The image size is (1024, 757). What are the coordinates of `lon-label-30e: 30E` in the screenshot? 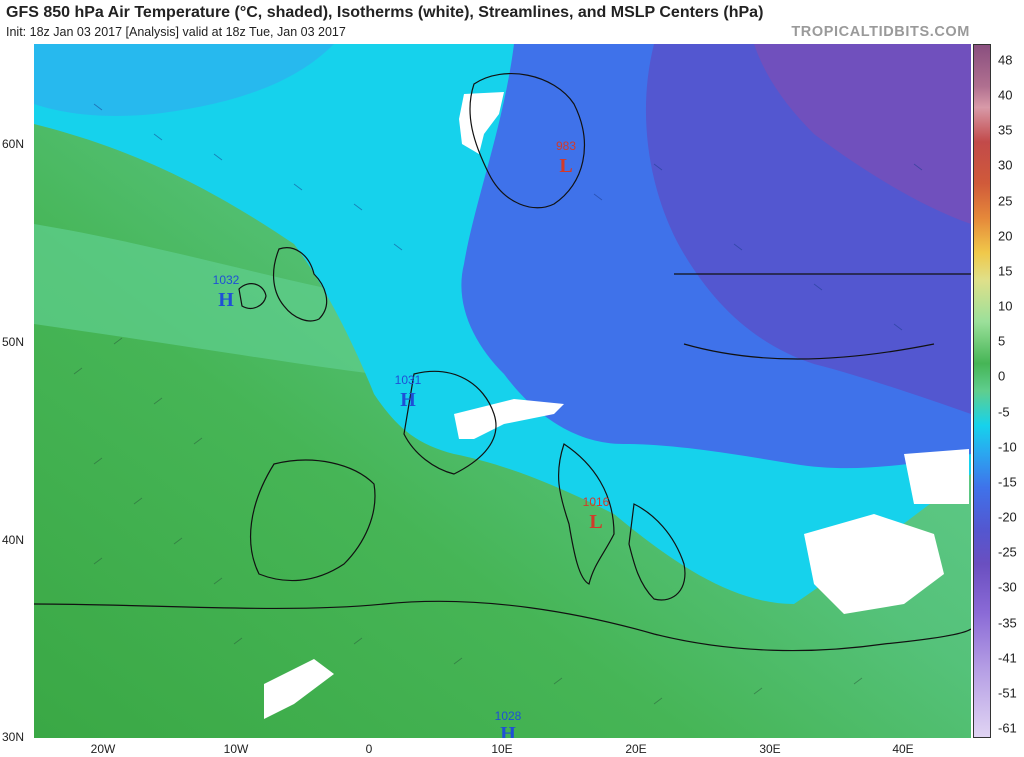 It's located at (770, 749).